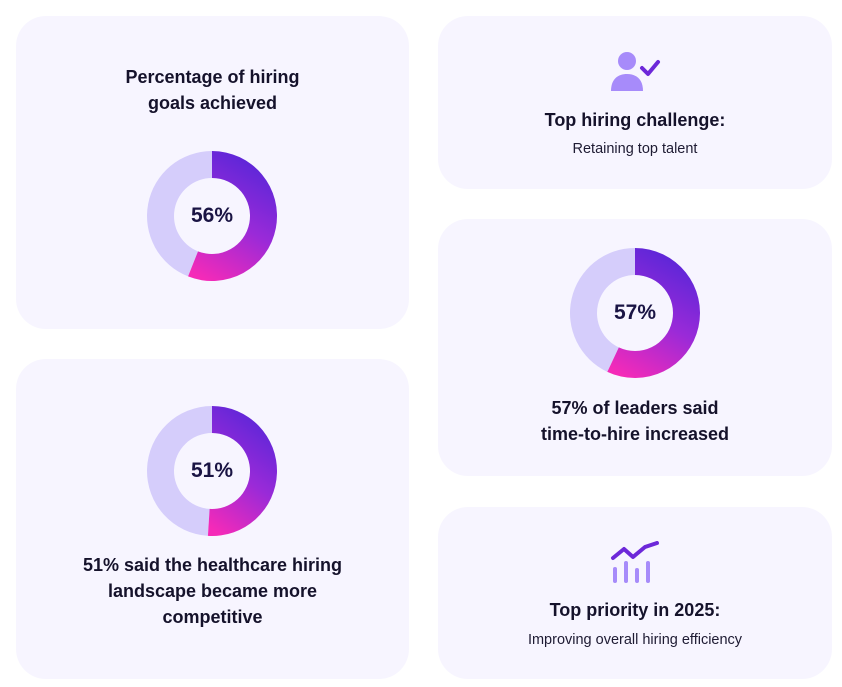  I want to click on competitive-pct-label: 51%, so click(212, 470).